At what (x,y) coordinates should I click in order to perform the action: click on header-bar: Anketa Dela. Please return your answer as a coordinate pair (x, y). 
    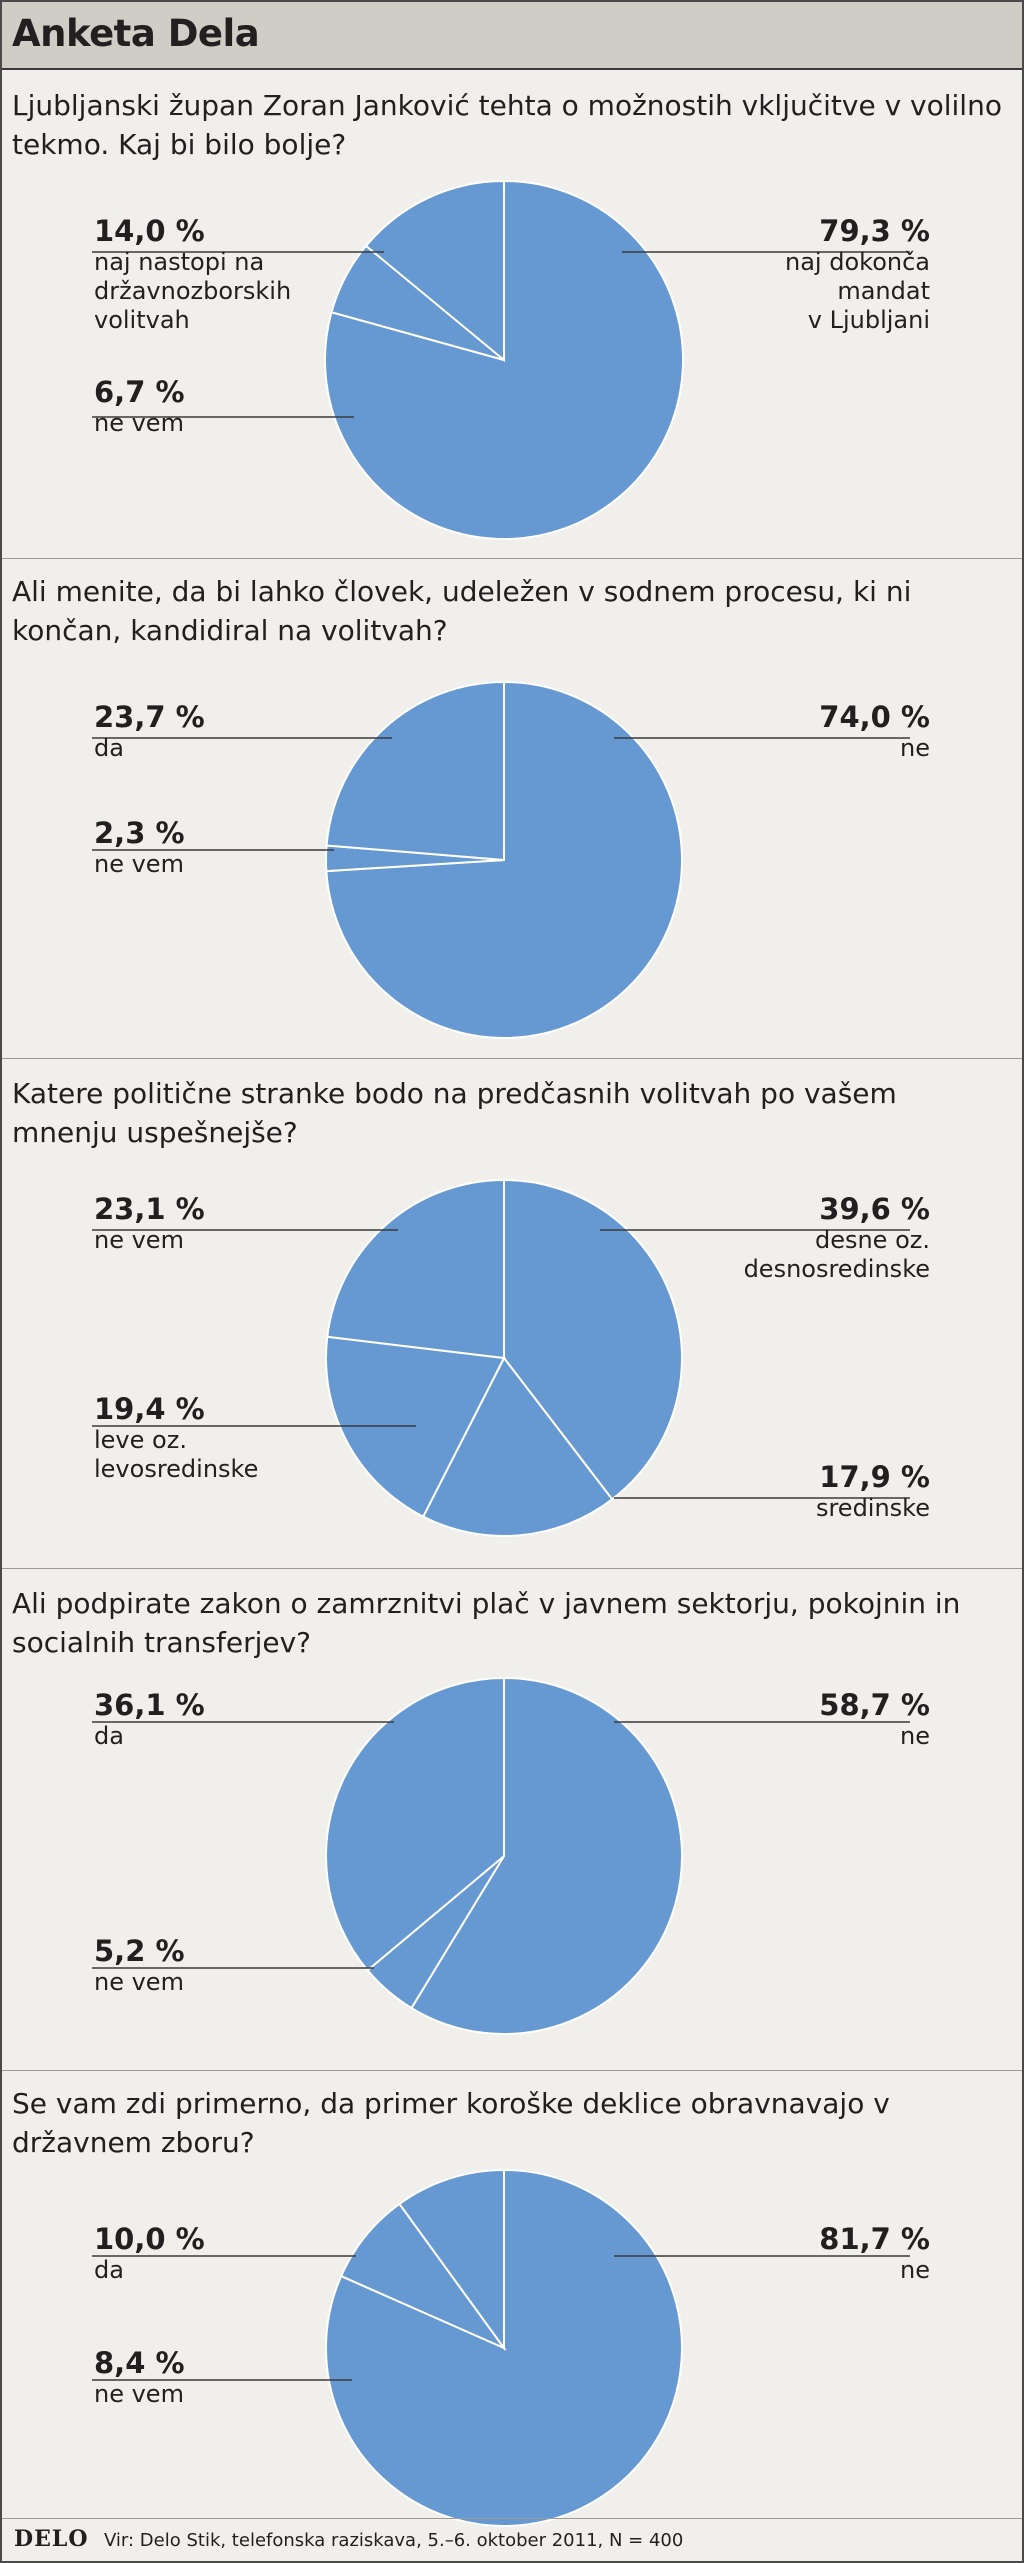
    Looking at the image, I should click on (512, 36).